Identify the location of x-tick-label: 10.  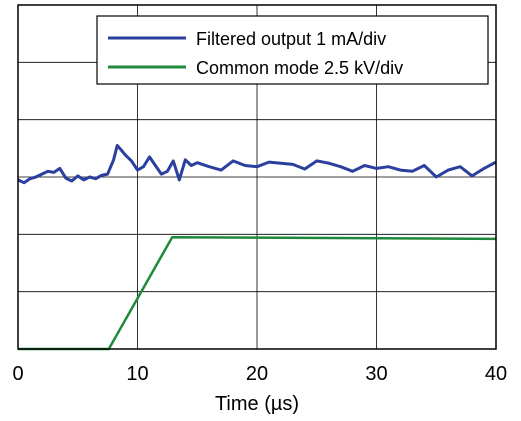
(137, 374).